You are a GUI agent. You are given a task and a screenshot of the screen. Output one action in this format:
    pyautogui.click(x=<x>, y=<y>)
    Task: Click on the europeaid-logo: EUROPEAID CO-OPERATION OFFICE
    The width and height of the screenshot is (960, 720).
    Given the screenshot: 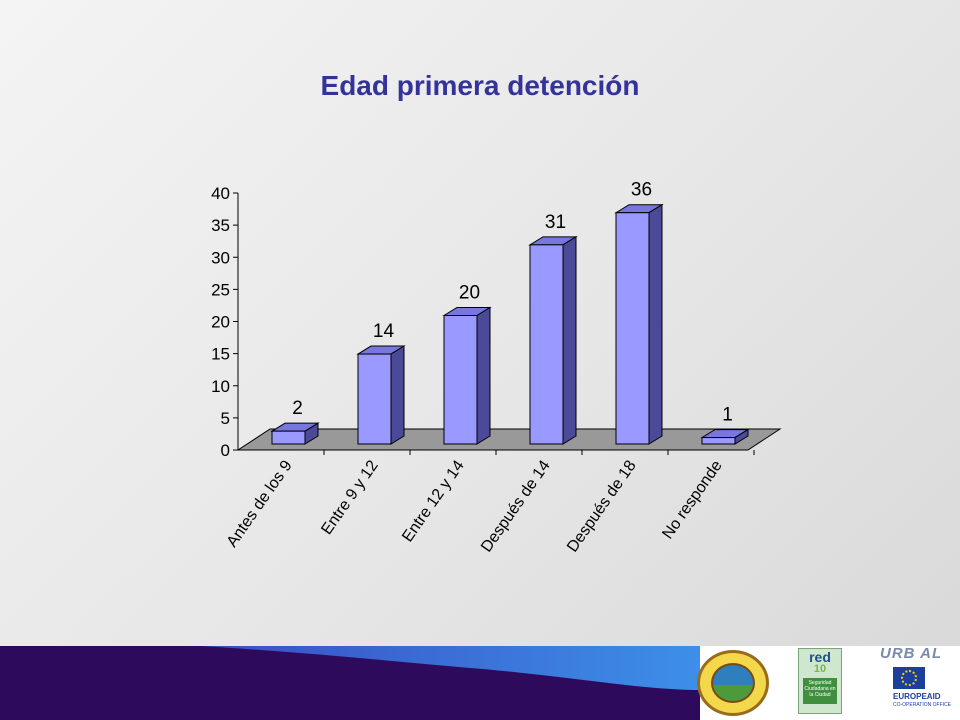 What is the action you would take?
    pyautogui.click(x=922, y=701)
    